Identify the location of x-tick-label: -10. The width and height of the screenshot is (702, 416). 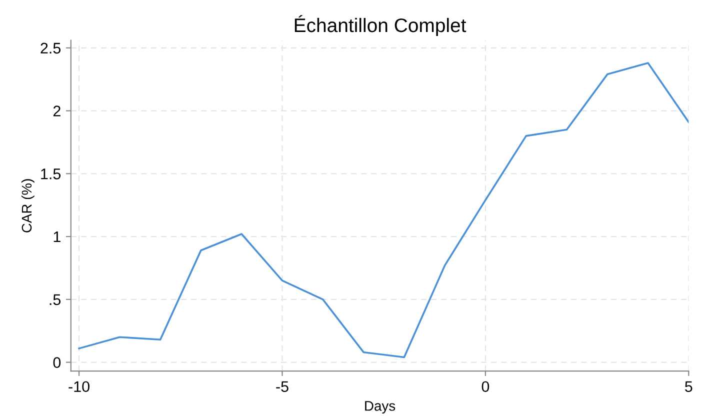
(79, 386).